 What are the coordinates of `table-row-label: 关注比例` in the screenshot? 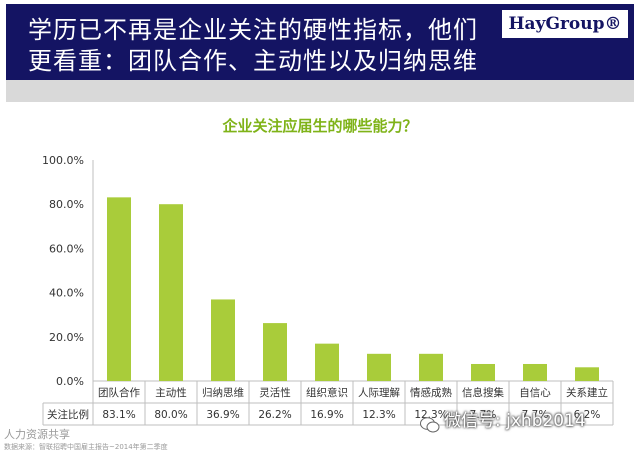 It's located at (68, 414).